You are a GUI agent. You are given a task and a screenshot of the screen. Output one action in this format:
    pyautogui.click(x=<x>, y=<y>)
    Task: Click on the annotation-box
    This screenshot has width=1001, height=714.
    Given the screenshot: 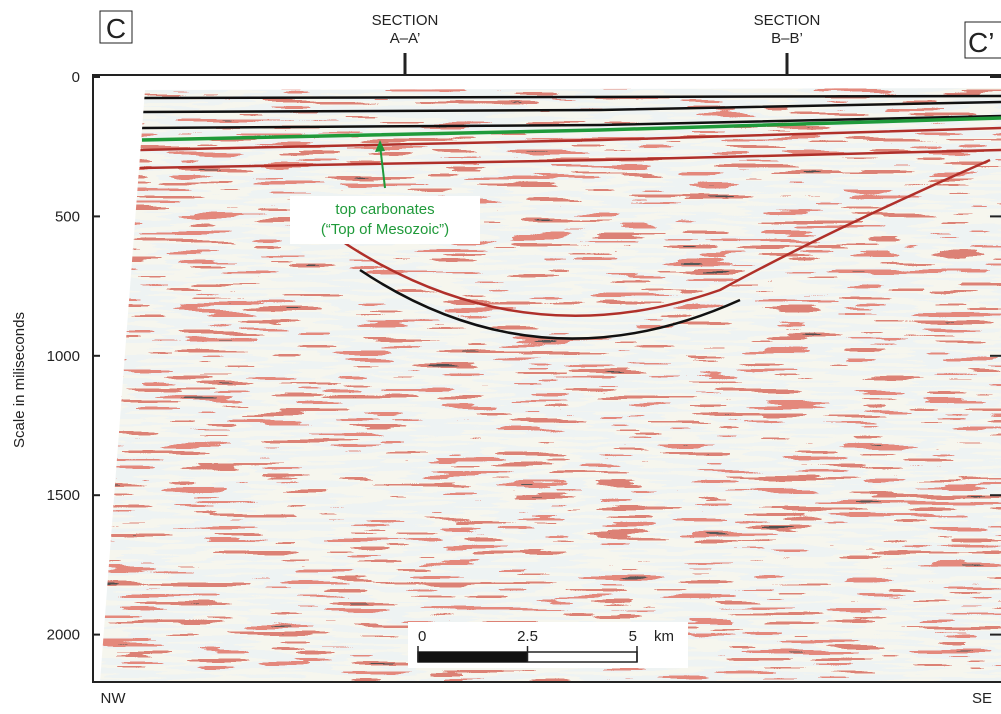 What is the action you would take?
    pyautogui.click(x=385, y=220)
    